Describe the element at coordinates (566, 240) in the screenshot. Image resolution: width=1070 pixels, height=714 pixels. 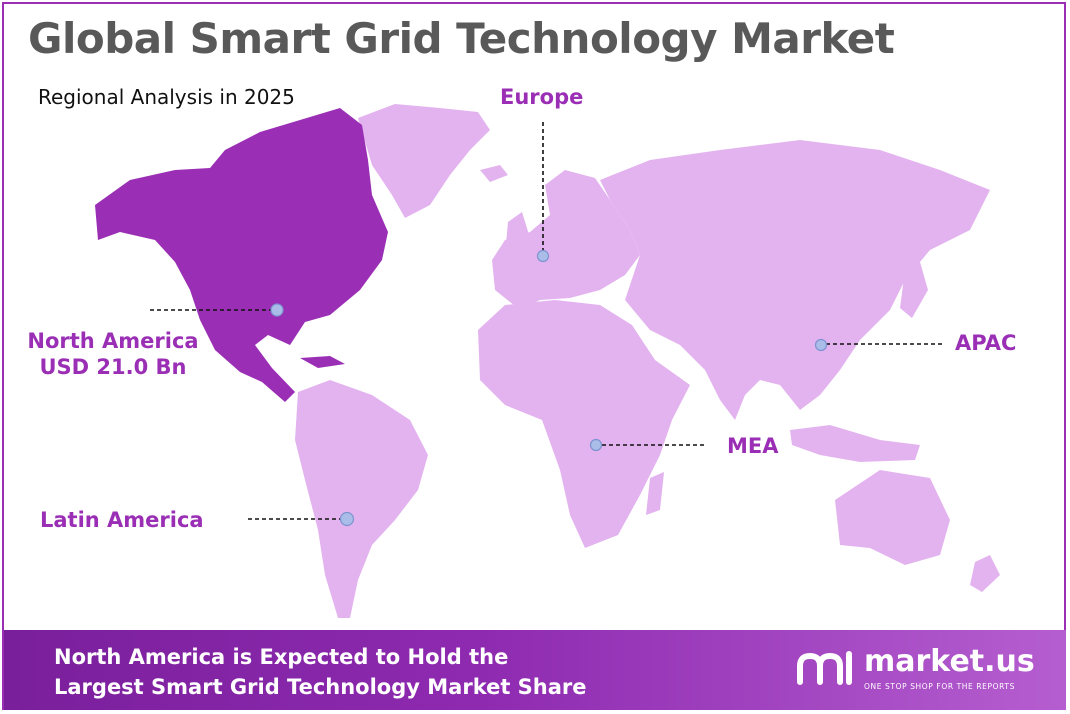
I see `europe-shape` at that location.